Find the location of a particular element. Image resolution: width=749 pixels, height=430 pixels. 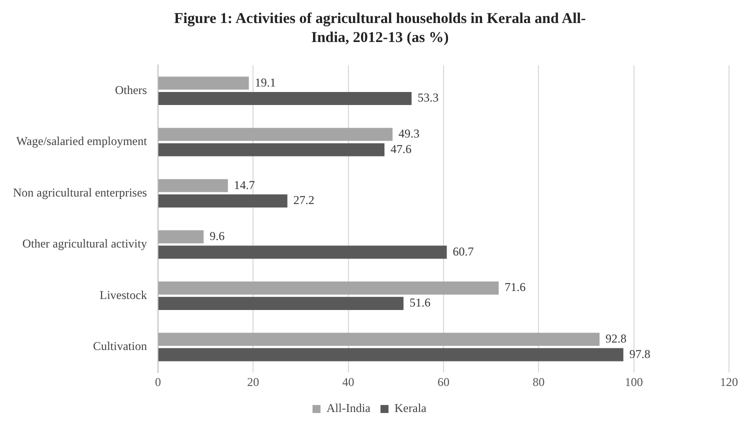

x-tick-label: 60 is located at coordinates (443, 381).